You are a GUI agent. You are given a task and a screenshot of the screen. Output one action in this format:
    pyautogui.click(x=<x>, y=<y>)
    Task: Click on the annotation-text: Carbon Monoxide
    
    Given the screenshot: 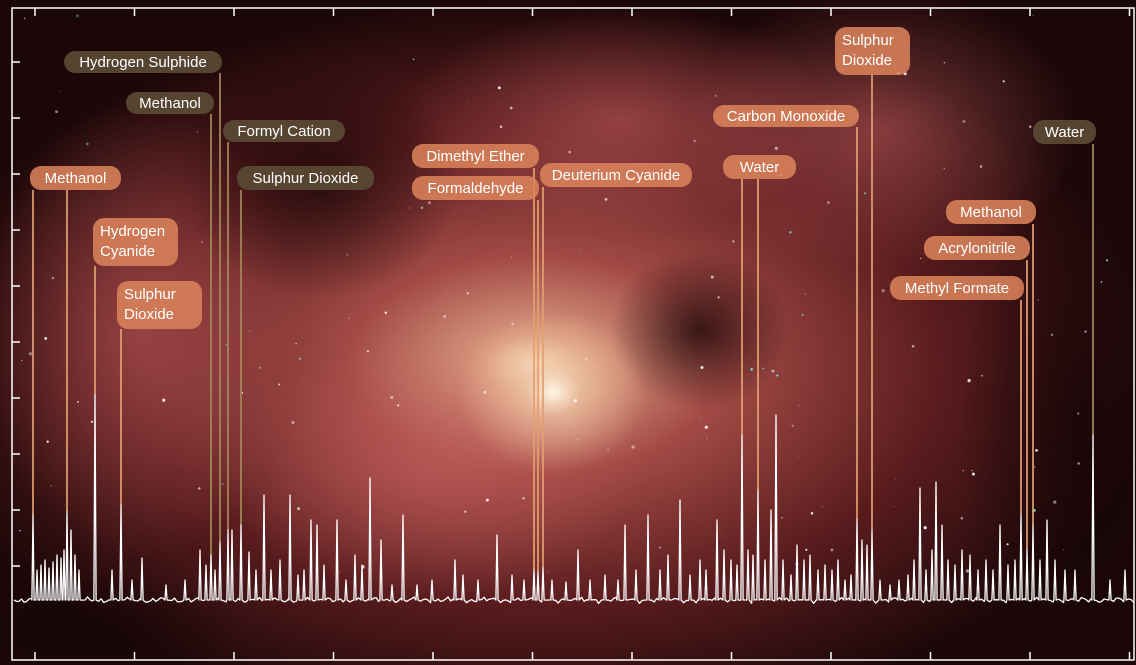 What is the action you would take?
    pyautogui.click(x=786, y=116)
    